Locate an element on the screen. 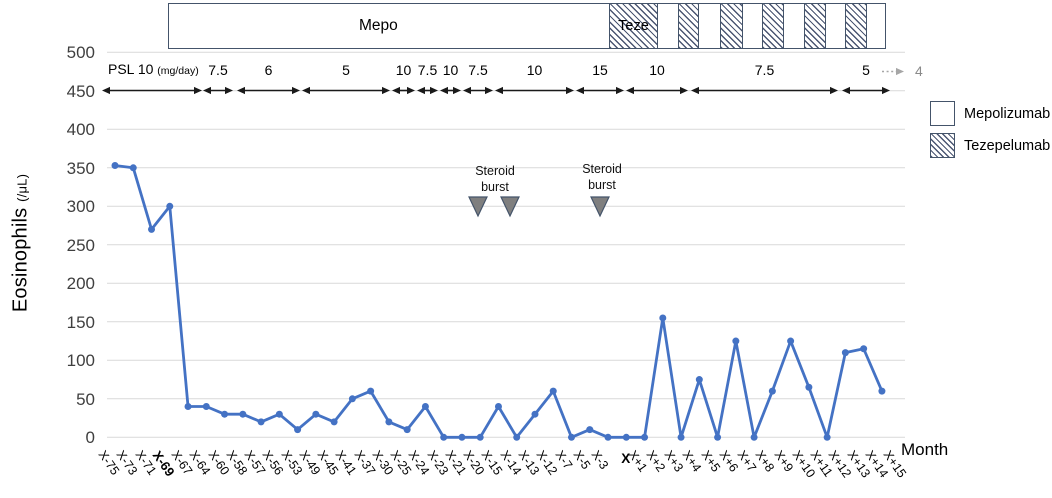  y-tick-label: 50 is located at coordinates (85, 399).